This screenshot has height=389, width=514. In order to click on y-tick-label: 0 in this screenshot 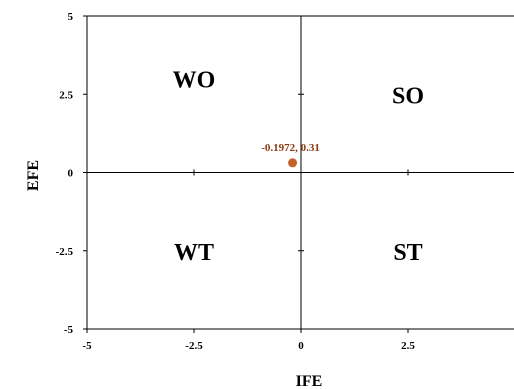, I will do `click(71, 174)`.